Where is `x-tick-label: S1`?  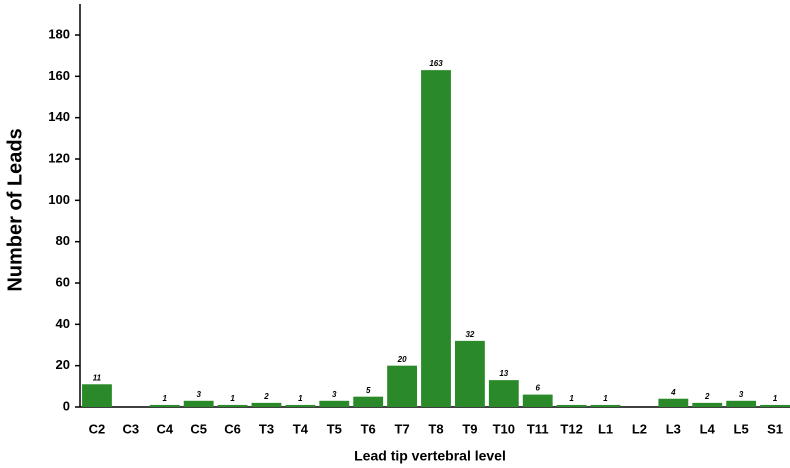
x-tick-label: S1 is located at coordinates (775, 428).